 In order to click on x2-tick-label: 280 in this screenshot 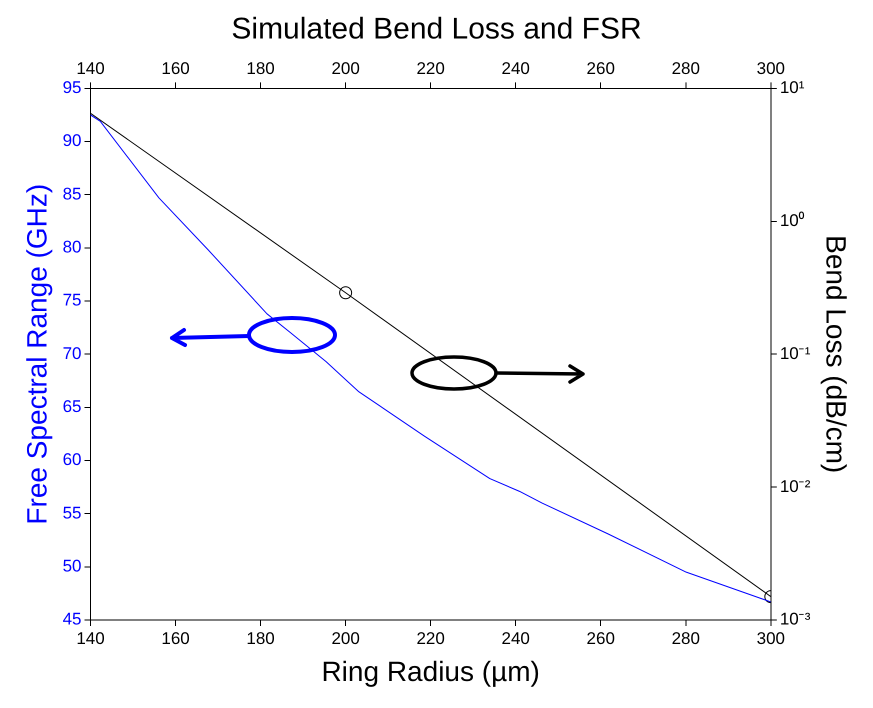, I will do `click(686, 68)`.